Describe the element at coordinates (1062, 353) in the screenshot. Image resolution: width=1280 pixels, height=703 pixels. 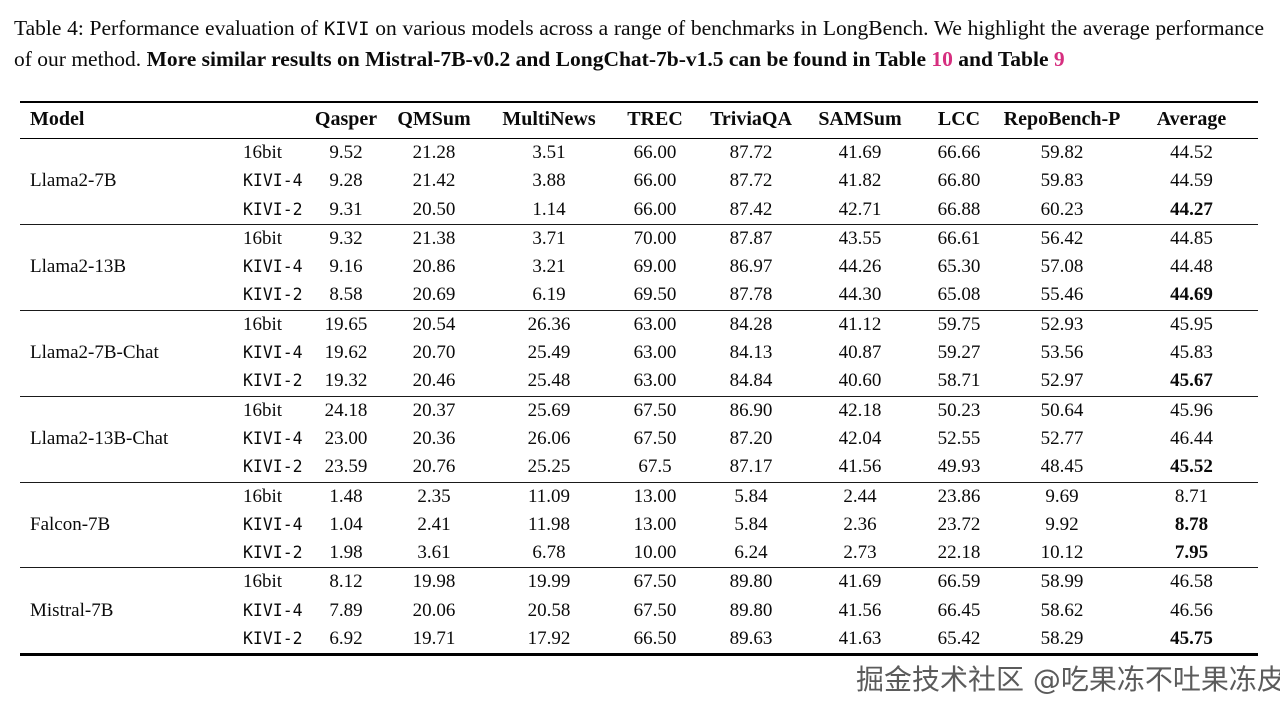
I see `value-cell: 53.56` at that location.